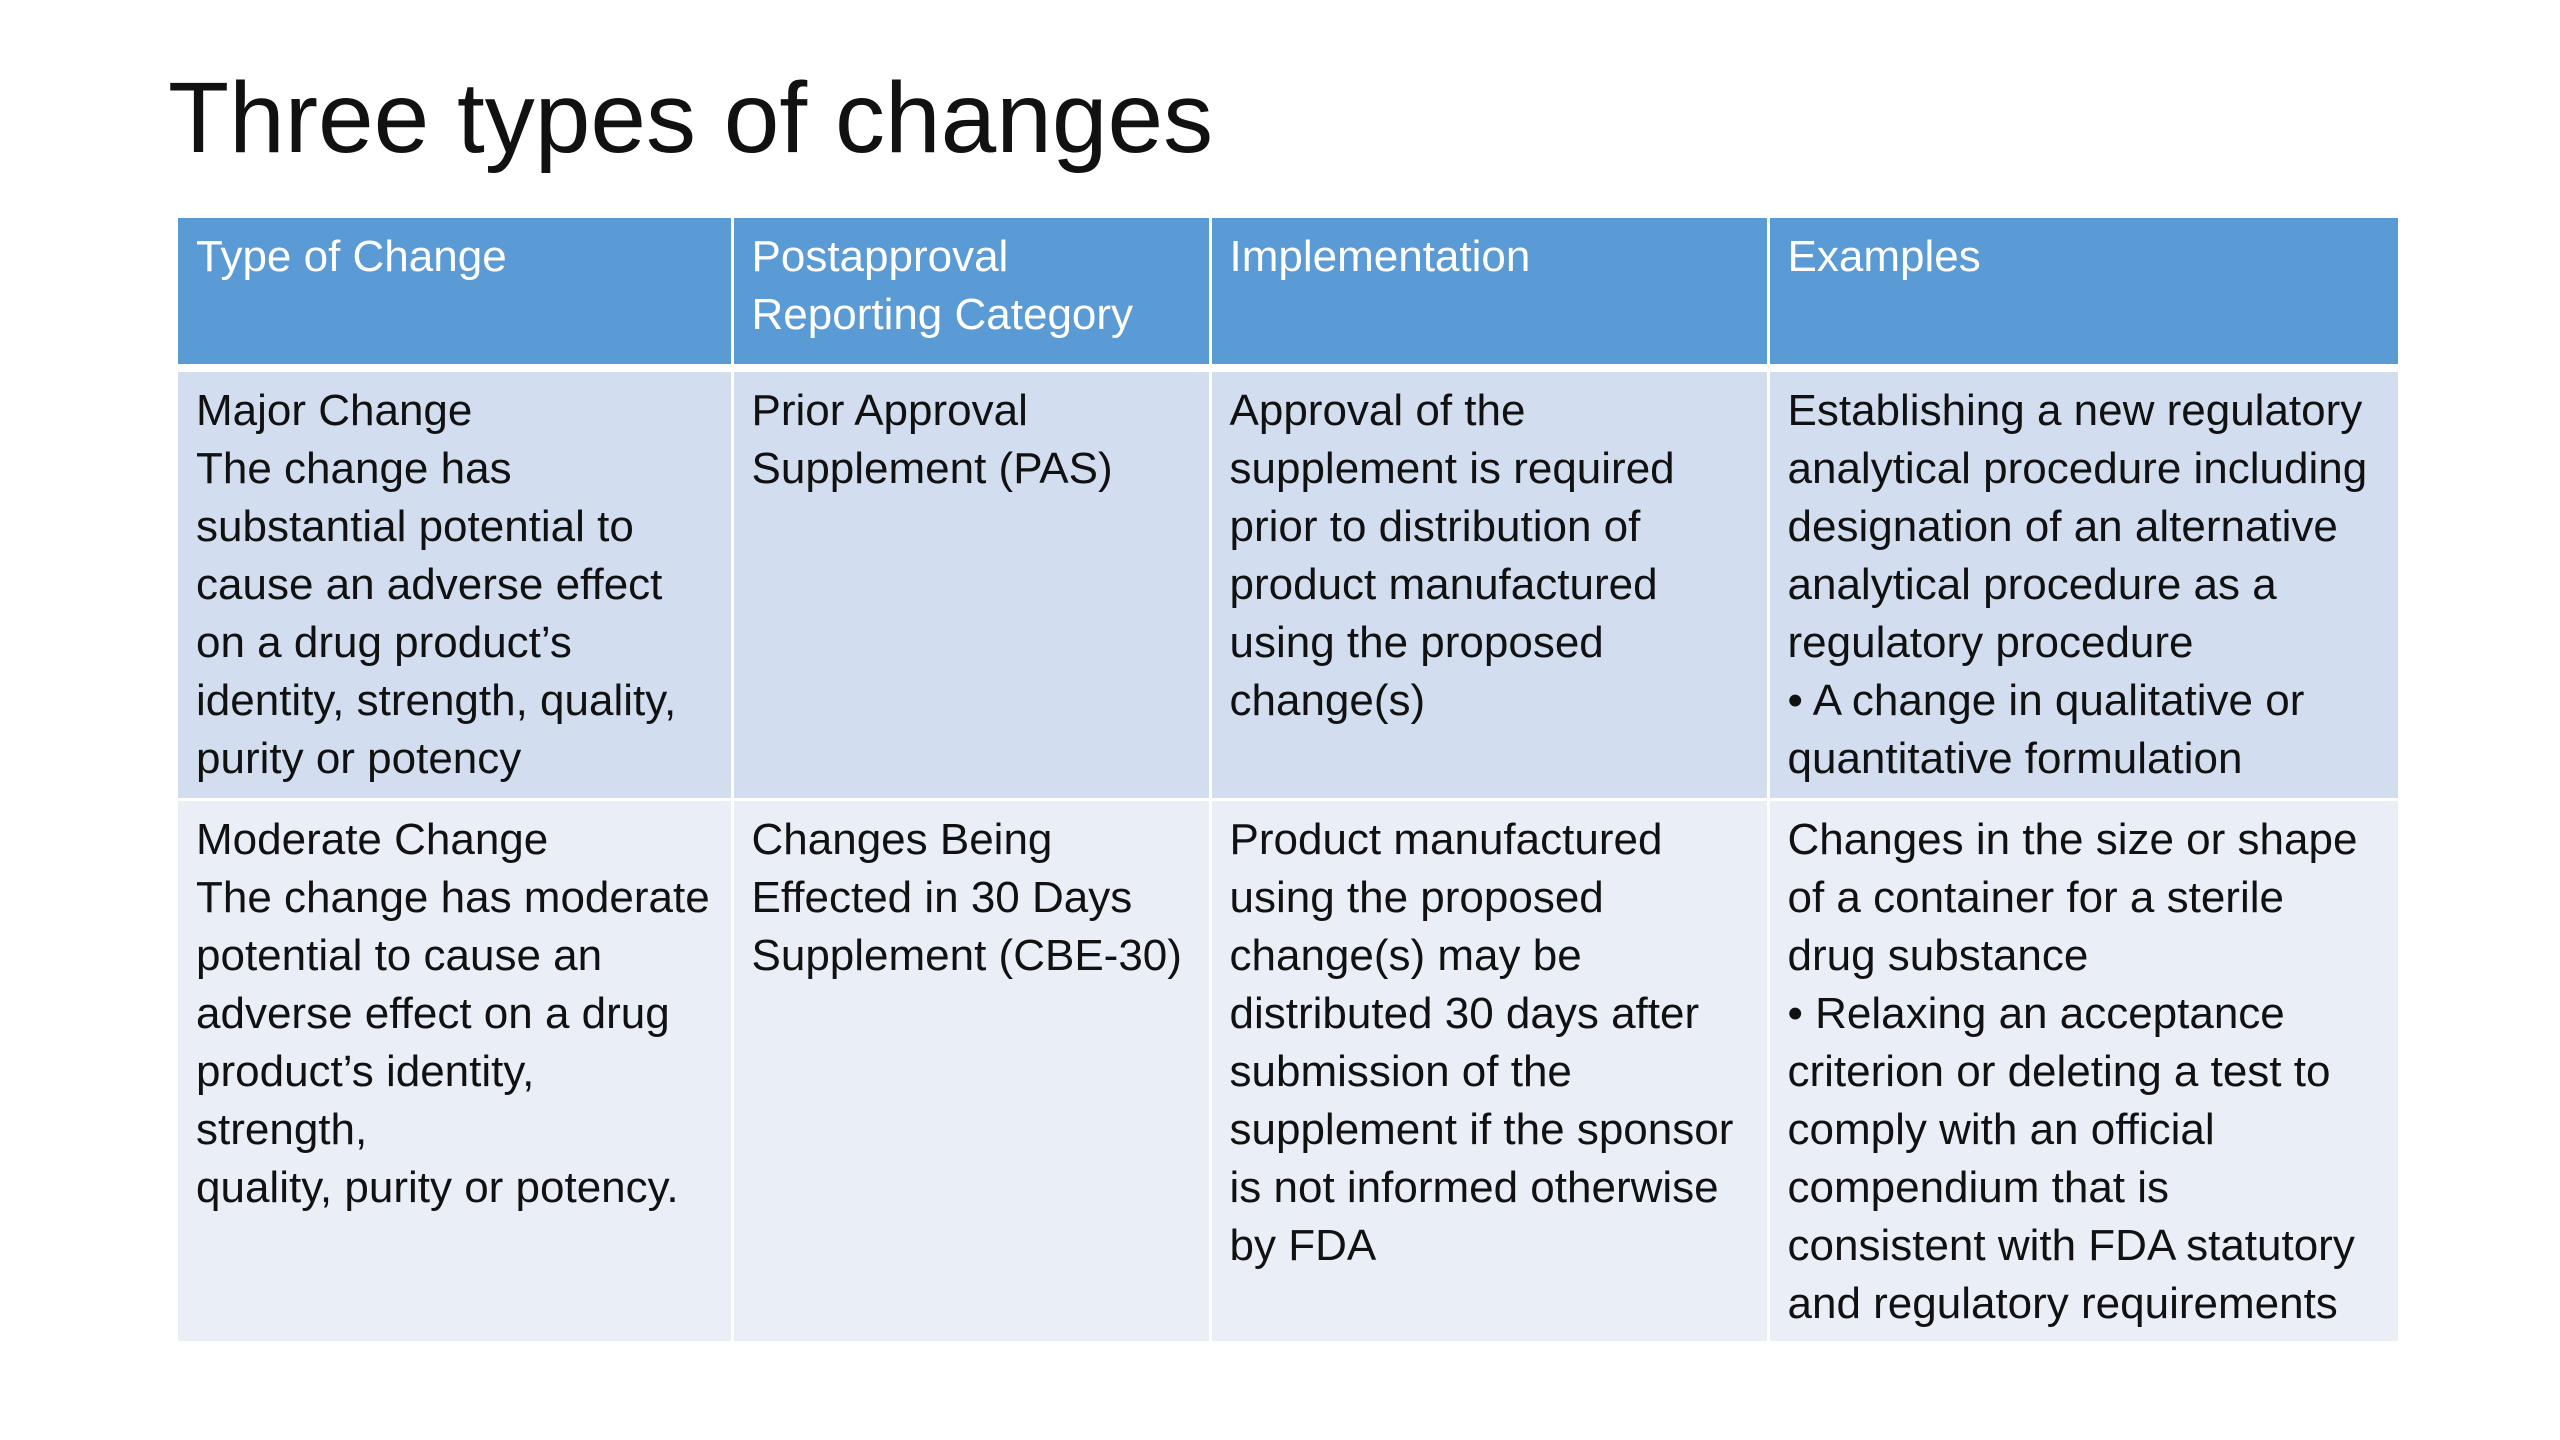 The width and height of the screenshot is (2560, 1440). I want to click on cell-line: potential to cause an, so click(399, 955).